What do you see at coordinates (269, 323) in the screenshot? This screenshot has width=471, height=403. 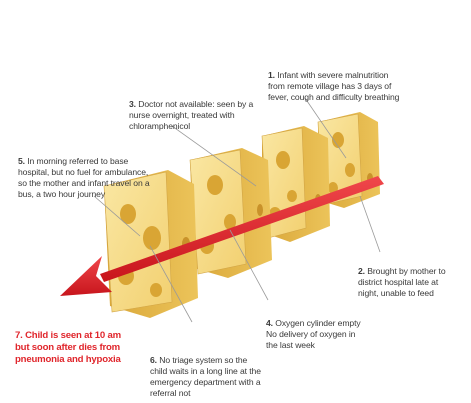 I see `step-4-number: 4.` at bounding box center [269, 323].